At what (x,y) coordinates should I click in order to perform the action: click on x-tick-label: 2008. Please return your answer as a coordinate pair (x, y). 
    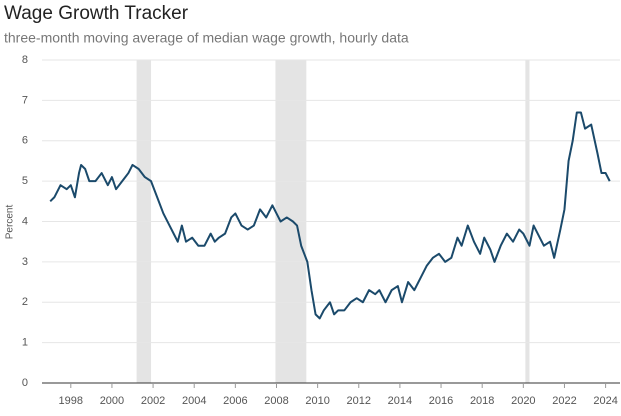
    Looking at the image, I should click on (276, 401).